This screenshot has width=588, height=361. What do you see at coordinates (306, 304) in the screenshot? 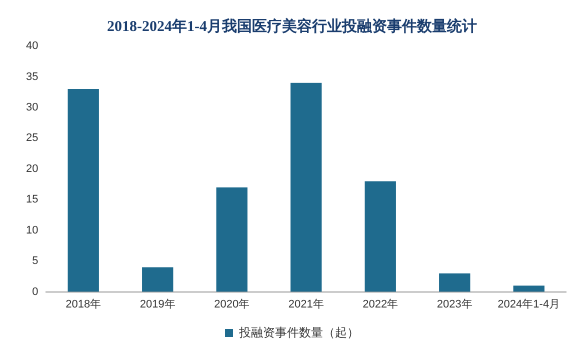
I see `x-tick-label: 2021年` at bounding box center [306, 304].